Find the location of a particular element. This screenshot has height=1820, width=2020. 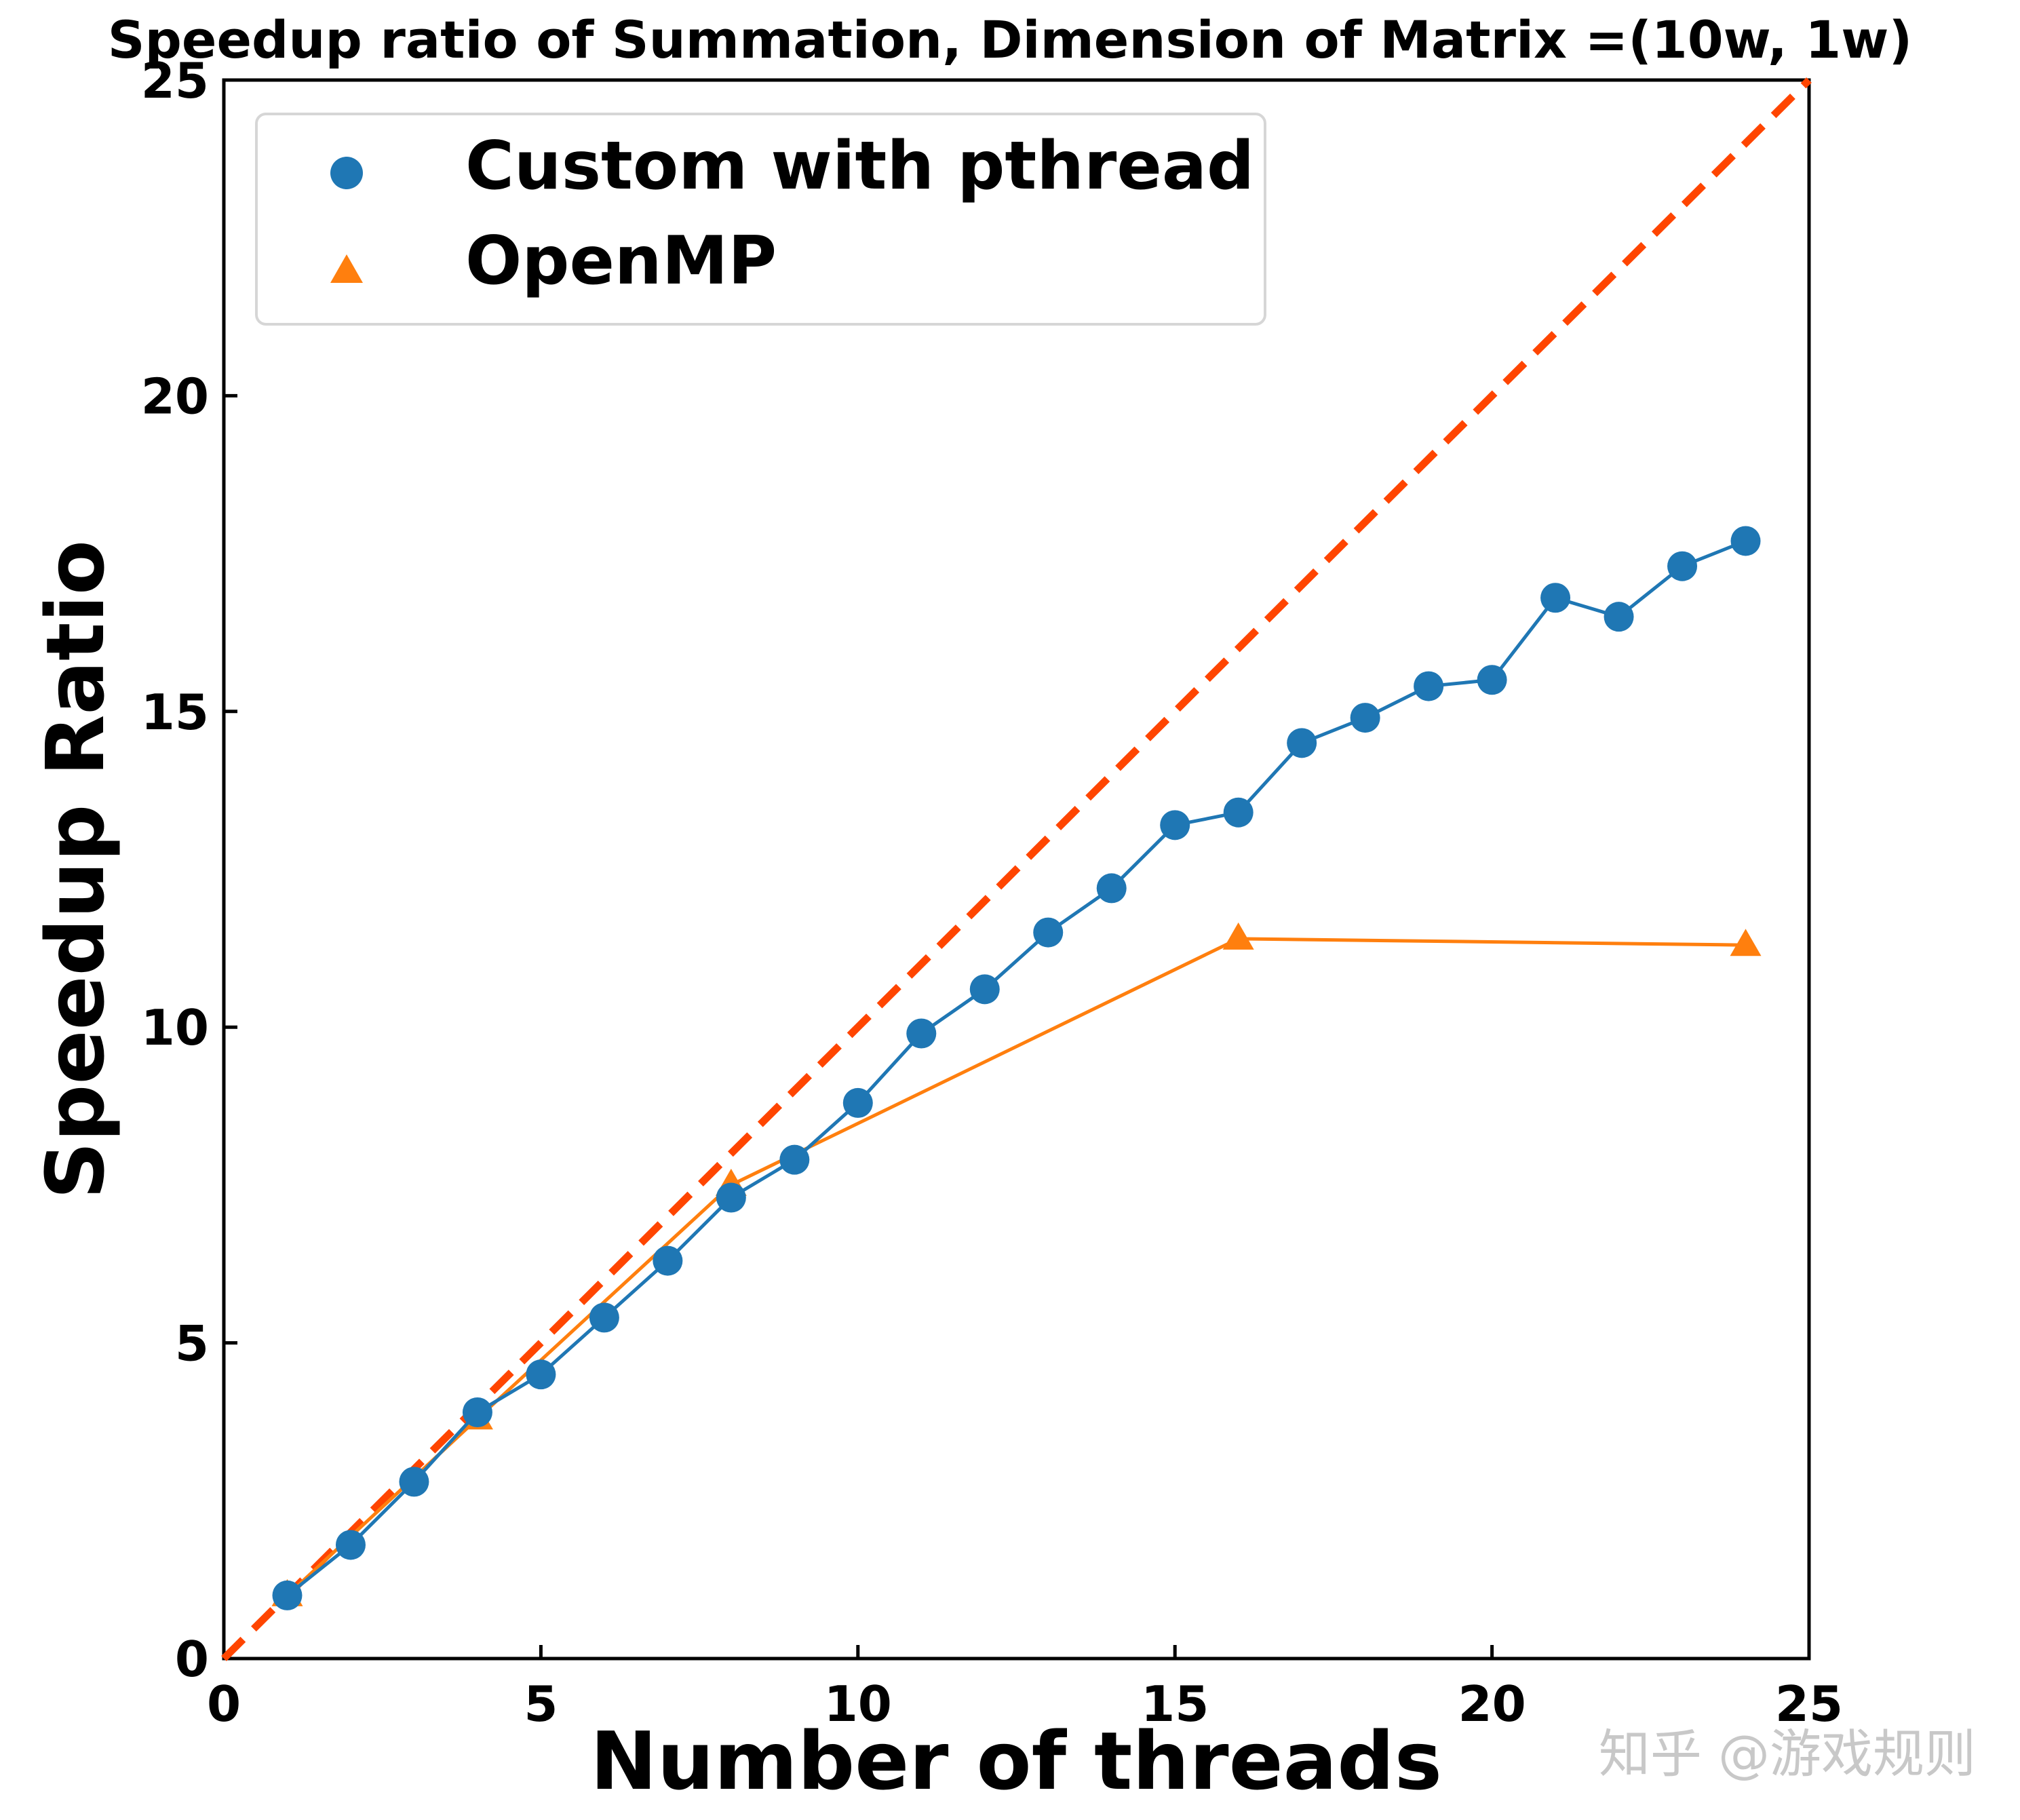

y-tick-label: 5 is located at coordinates (192, 1343).